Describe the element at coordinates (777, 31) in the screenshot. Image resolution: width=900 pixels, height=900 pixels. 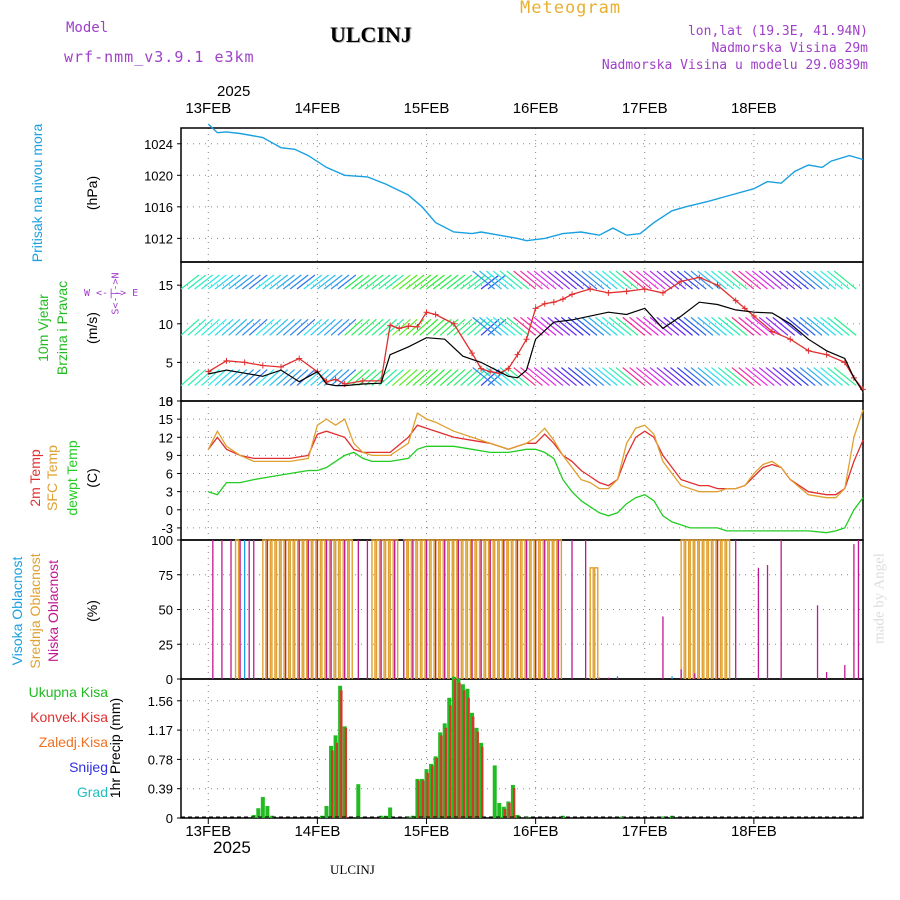
I see `lonlat-label: lon,lat (19.3E, 41.94N)` at that location.